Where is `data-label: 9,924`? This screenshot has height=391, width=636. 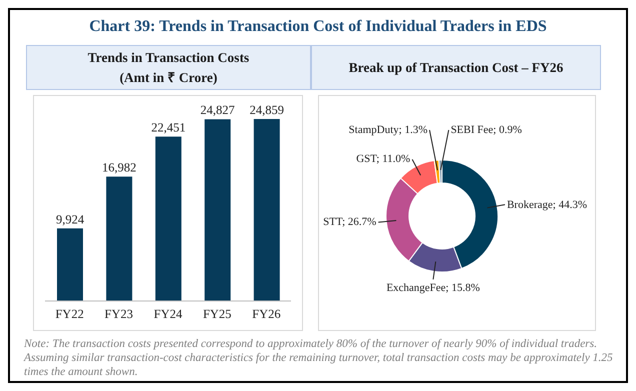 data-label: 9,924 is located at coordinates (70, 219).